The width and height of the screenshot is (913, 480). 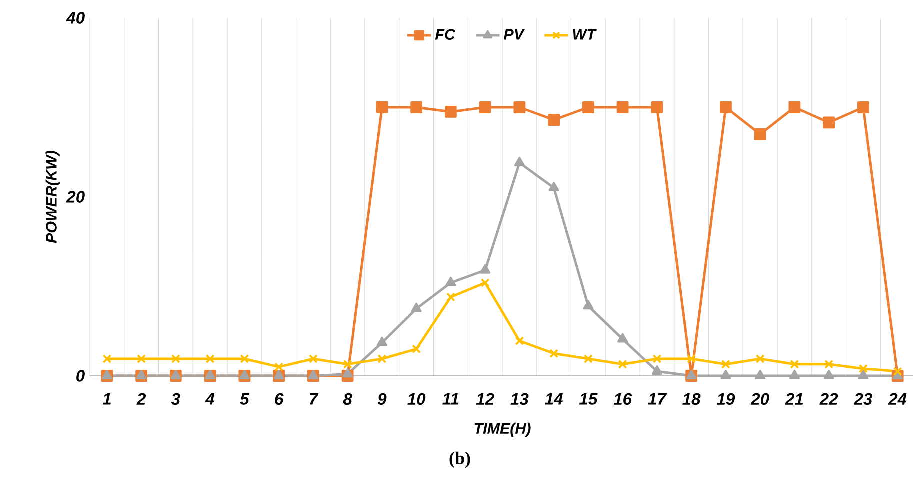 What do you see at coordinates (760, 399) in the screenshot?
I see `x-tick-label: 20` at bounding box center [760, 399].